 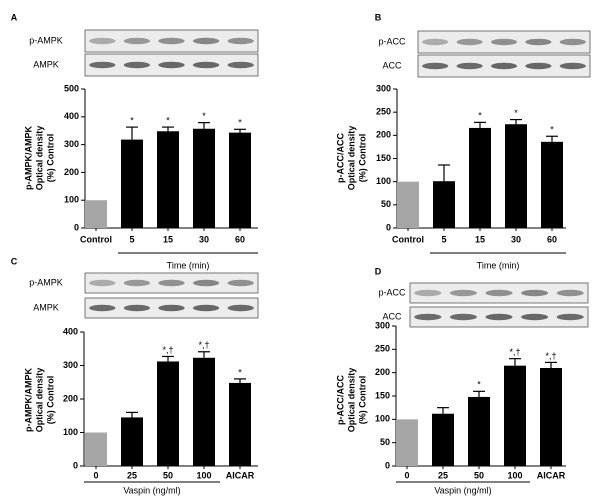 I want to click on x-axis-label: Time (min), so click(x=188, y=265).